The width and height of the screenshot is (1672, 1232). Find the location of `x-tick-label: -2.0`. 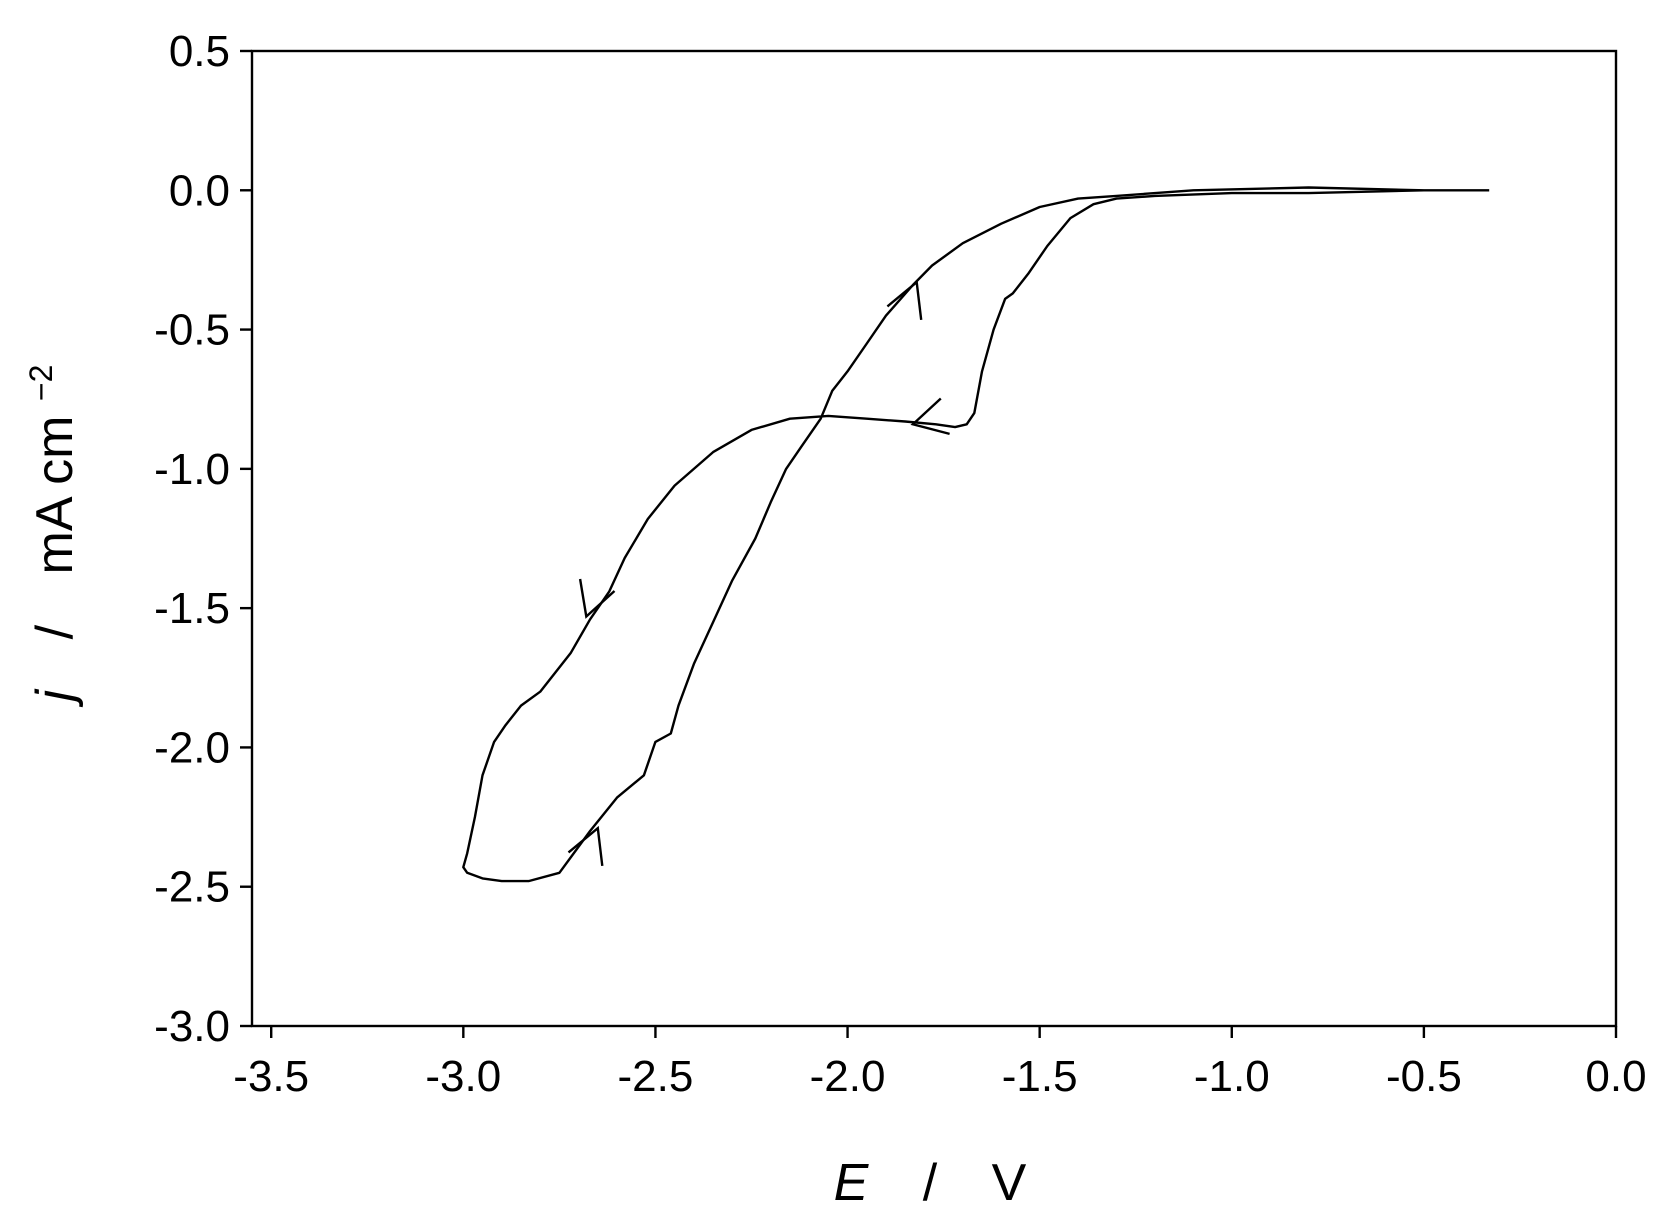

x-tick-label: -2.0 is located at coordinates (848, 1076).